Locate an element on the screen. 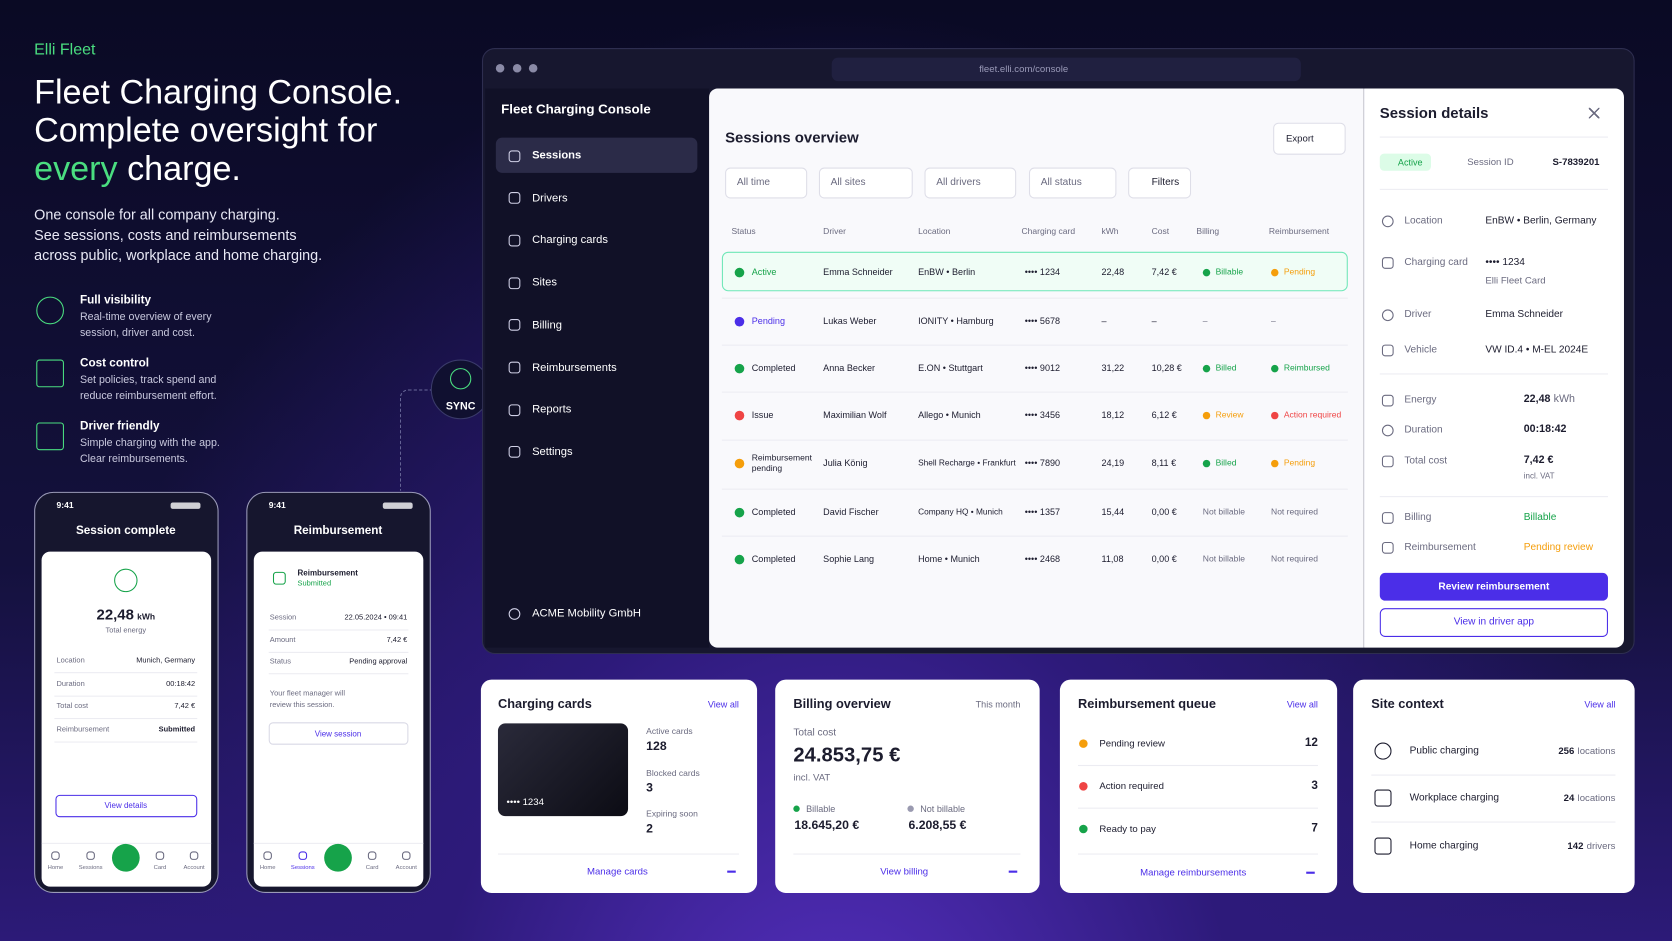  link: Manage reimbursements is located at coordinates (1193, 872).